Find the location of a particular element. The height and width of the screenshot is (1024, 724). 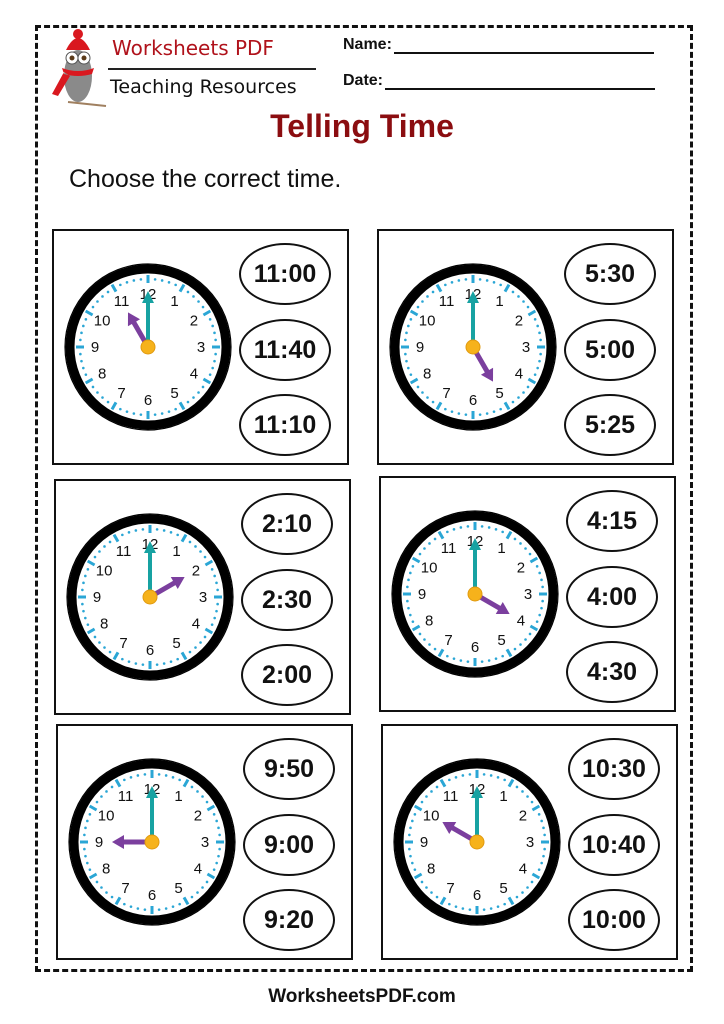

time-option: 9:00 is located at coordinates (289, 845).